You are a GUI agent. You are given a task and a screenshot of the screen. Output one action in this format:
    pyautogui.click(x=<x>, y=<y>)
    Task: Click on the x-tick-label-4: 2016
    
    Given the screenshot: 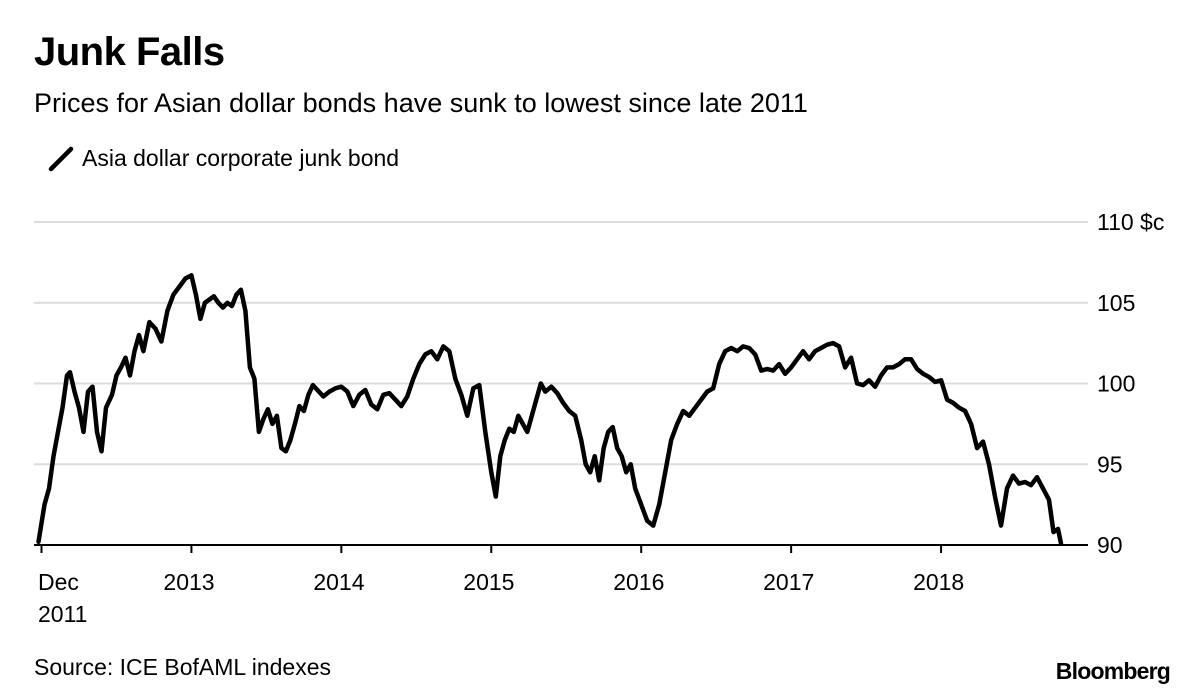 What is the action you would take?
    pyautogui.click(x=638, y=582)
    